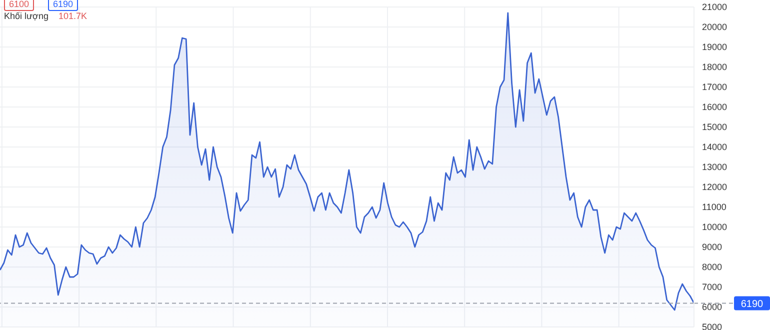 This screenshot has width=770, height=330. What do you see at coordinates (715, 227) in the screenshot?
I see `y-tick-label: 10000` at bounding box center [715, 227].